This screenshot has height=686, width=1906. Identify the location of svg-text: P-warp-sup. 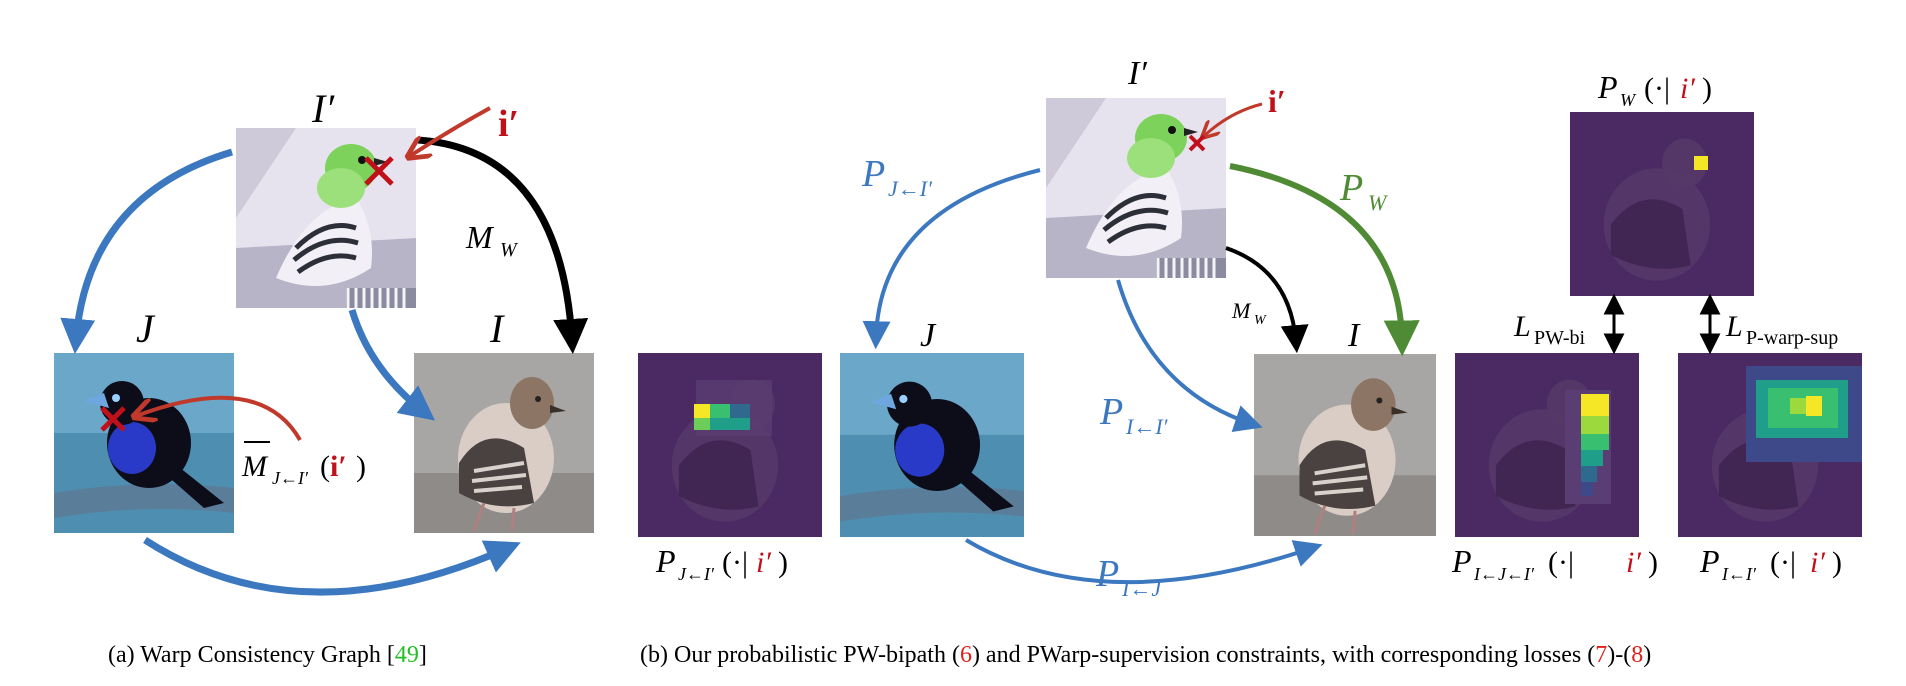
(1792, 338).